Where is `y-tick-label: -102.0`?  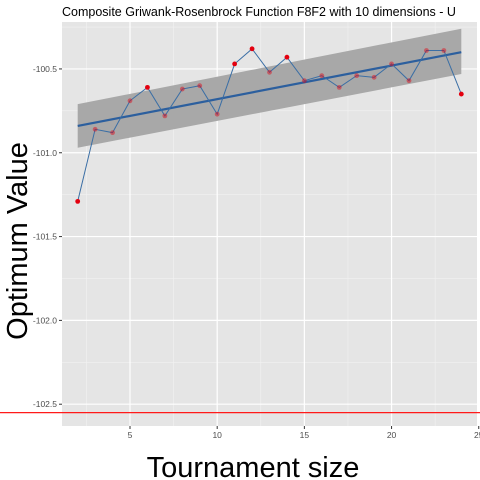
y-tick-label: -102.0 is located at coordinates (45, 320).